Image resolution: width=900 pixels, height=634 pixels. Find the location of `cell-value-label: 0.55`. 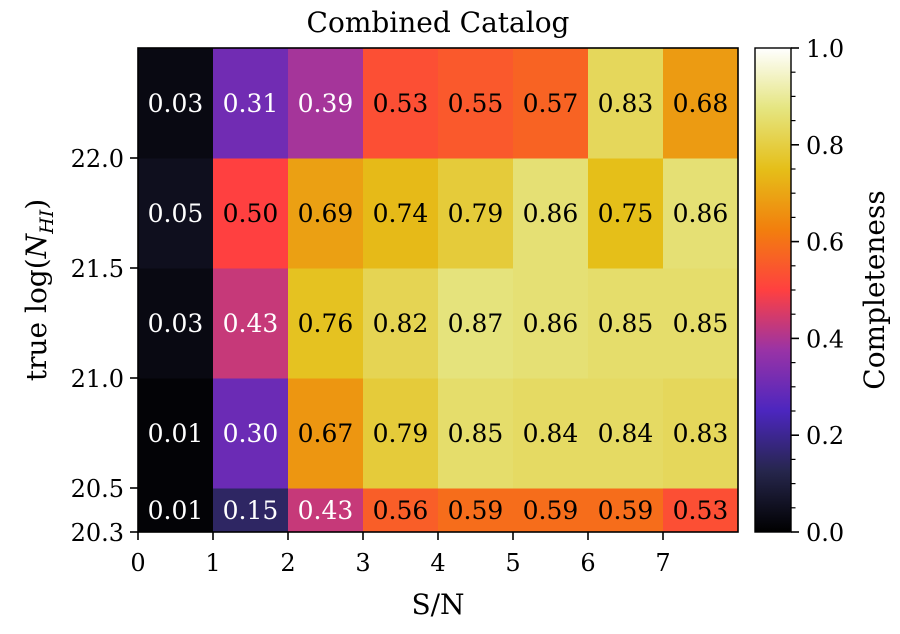

cell-value-label: 0.55 is located at coordinates (476, 103).